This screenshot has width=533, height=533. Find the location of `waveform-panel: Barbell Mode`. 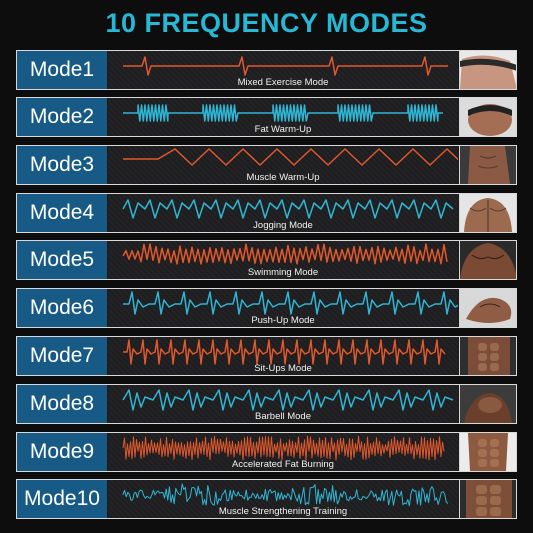

waveform-panel: Barbell Mode is located at coordinates (283, 404).